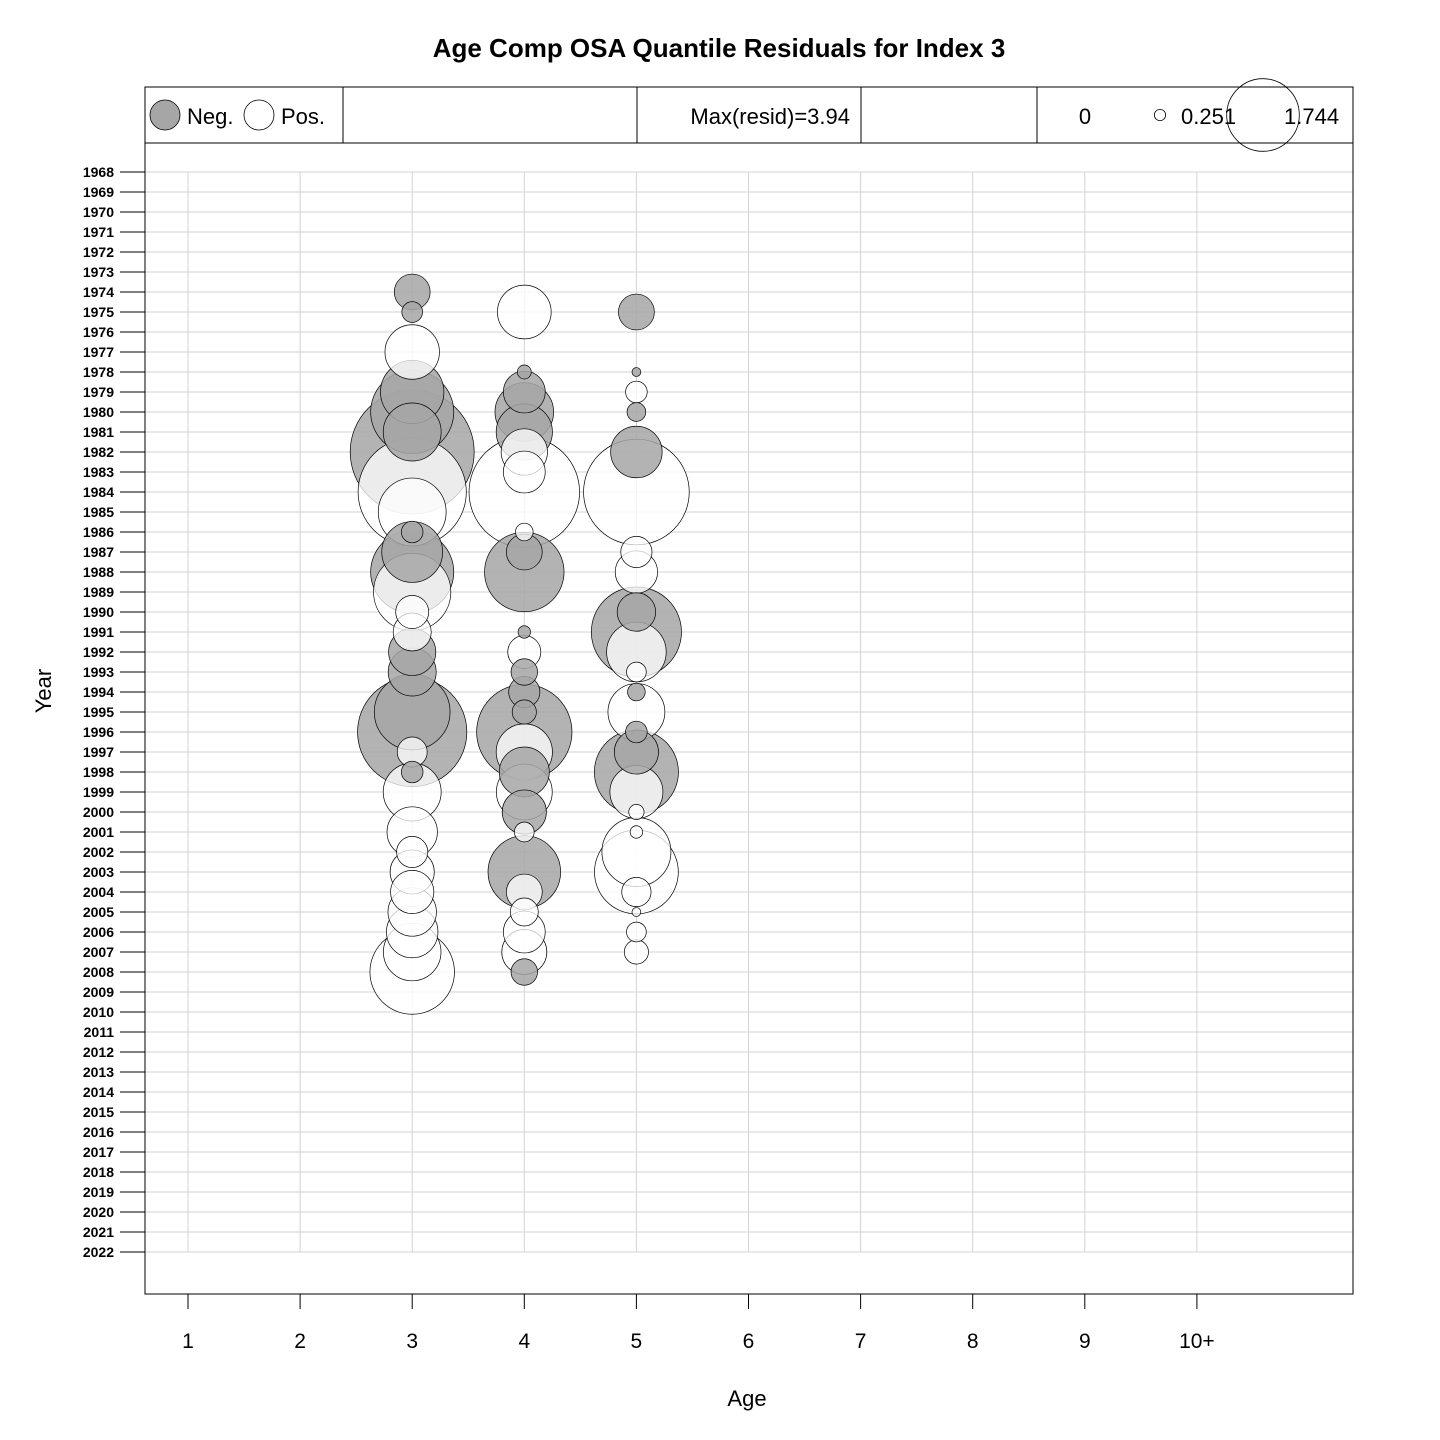  Describe the element at coordinates (98, 572) in the screenshot. I see `y-tick-label: 1988` at that location.